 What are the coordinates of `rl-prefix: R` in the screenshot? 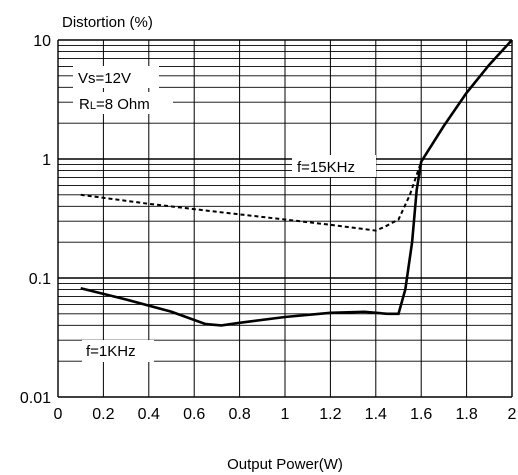 It's located at (84, 104).